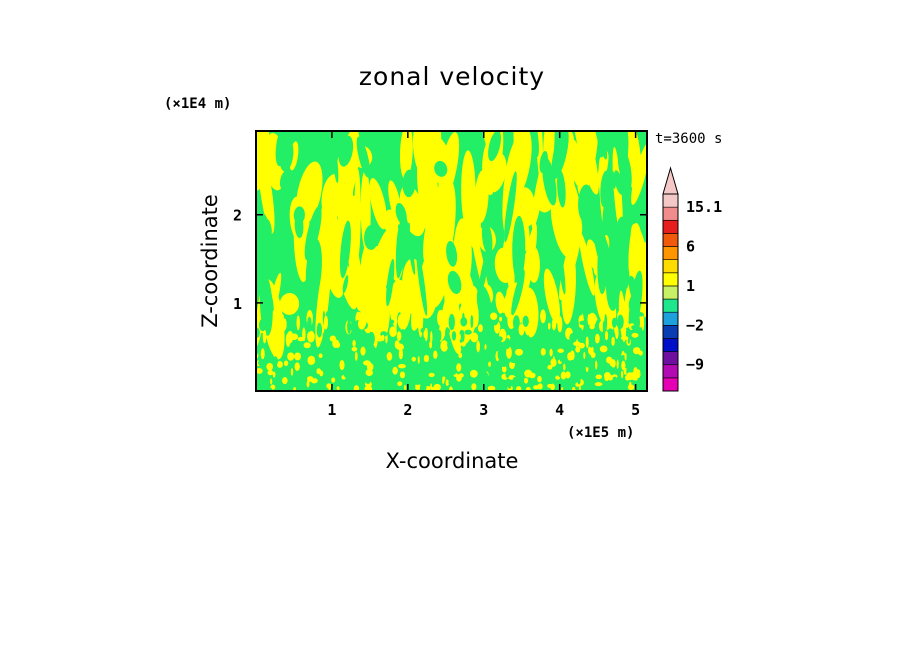 This screenshot has width=904, height=654. I want to click on x-unit-label: (×1E5 m), so click(600, 433).